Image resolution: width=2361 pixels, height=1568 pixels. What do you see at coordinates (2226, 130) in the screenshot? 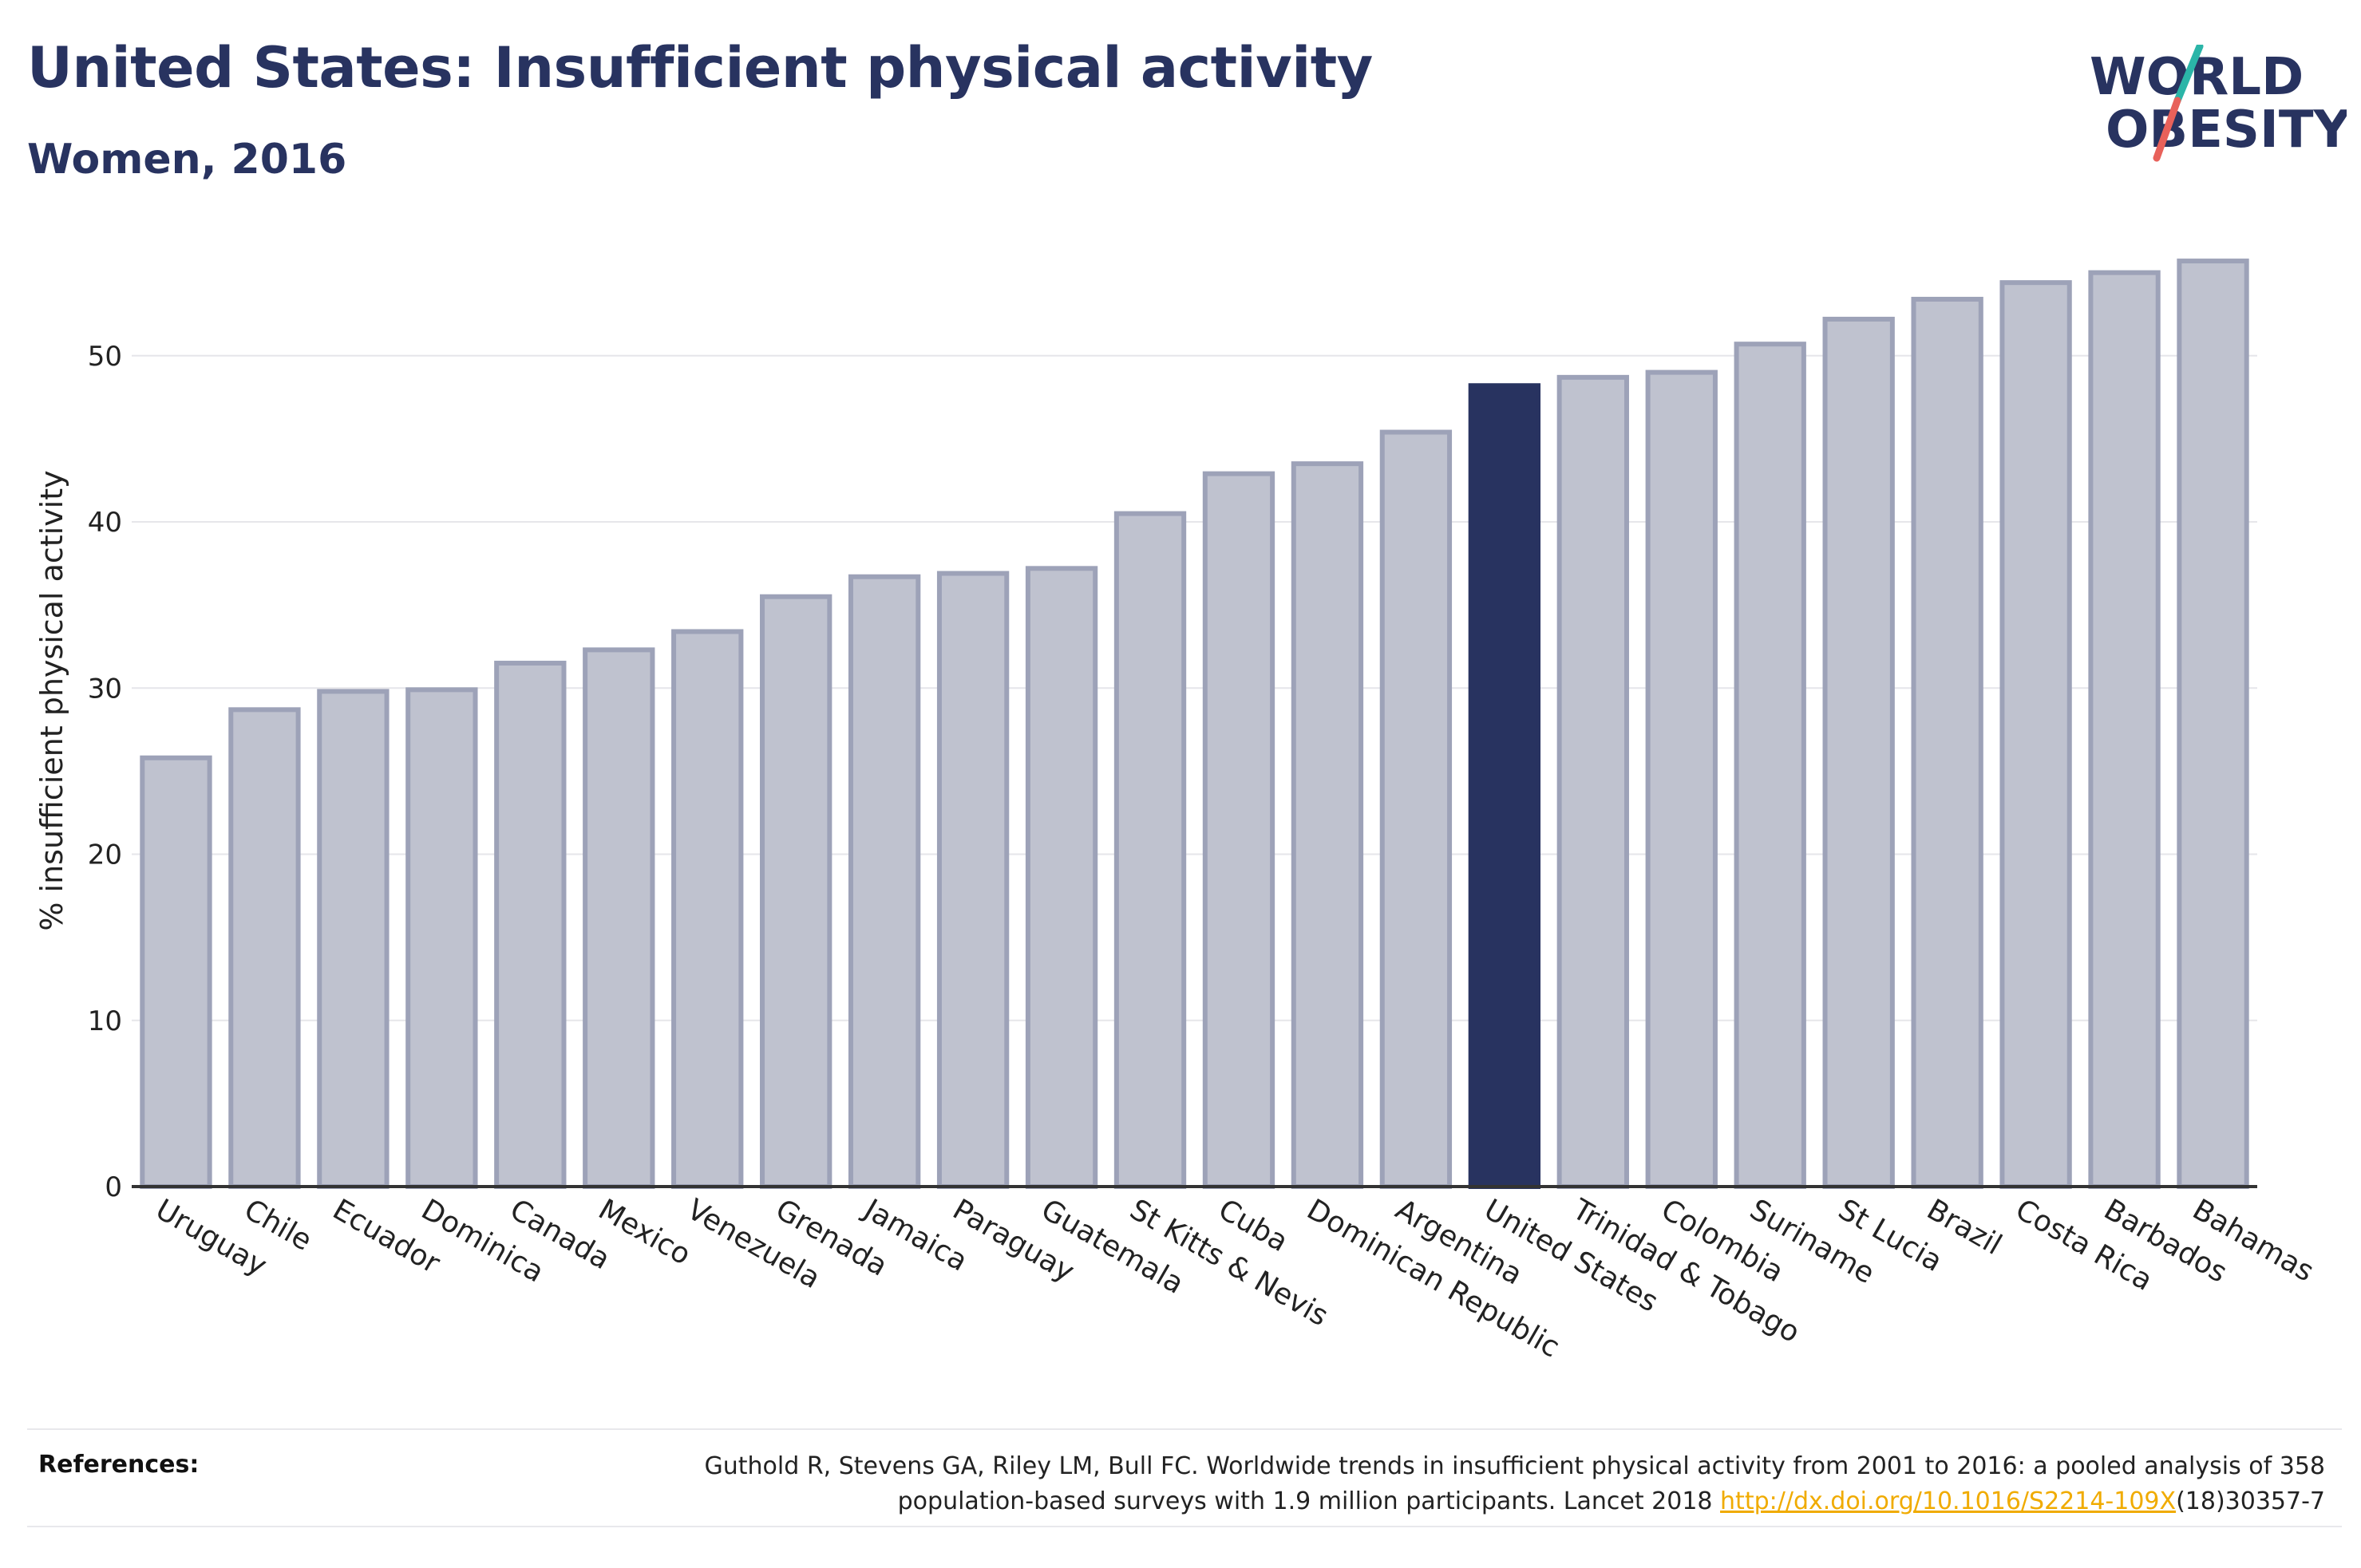
I see `logo-line2: OBESITY` at bounding box center [2226, 130].